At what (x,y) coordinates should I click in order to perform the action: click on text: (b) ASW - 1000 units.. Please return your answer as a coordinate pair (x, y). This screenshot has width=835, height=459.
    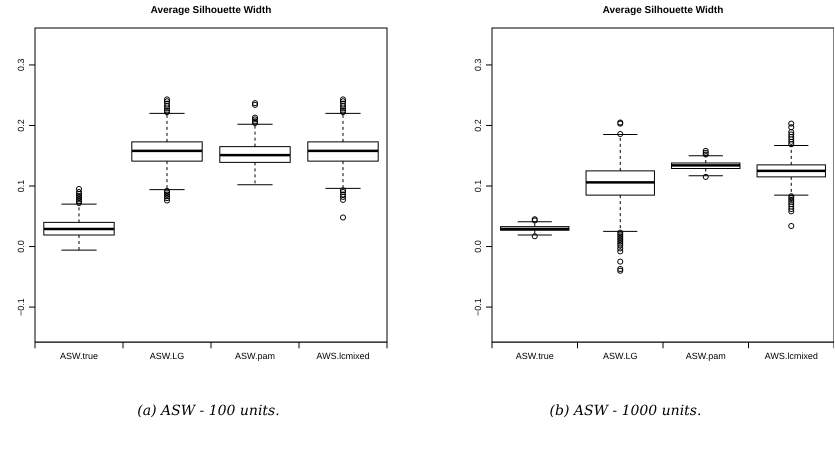
    Looking at the image, I should click on (625, 411).